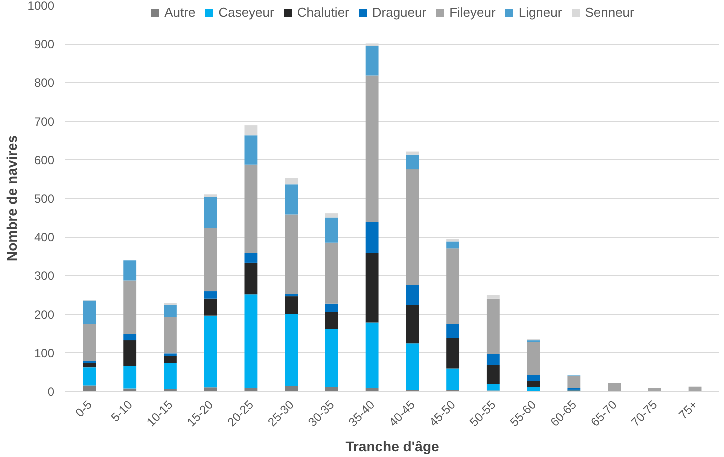 The height and width of the screenshot is (457, 724). What do you see at coordinates (41, 6) in the screenshot?
I see `y-tick-label: 1000` at bounding box center [41, 6].